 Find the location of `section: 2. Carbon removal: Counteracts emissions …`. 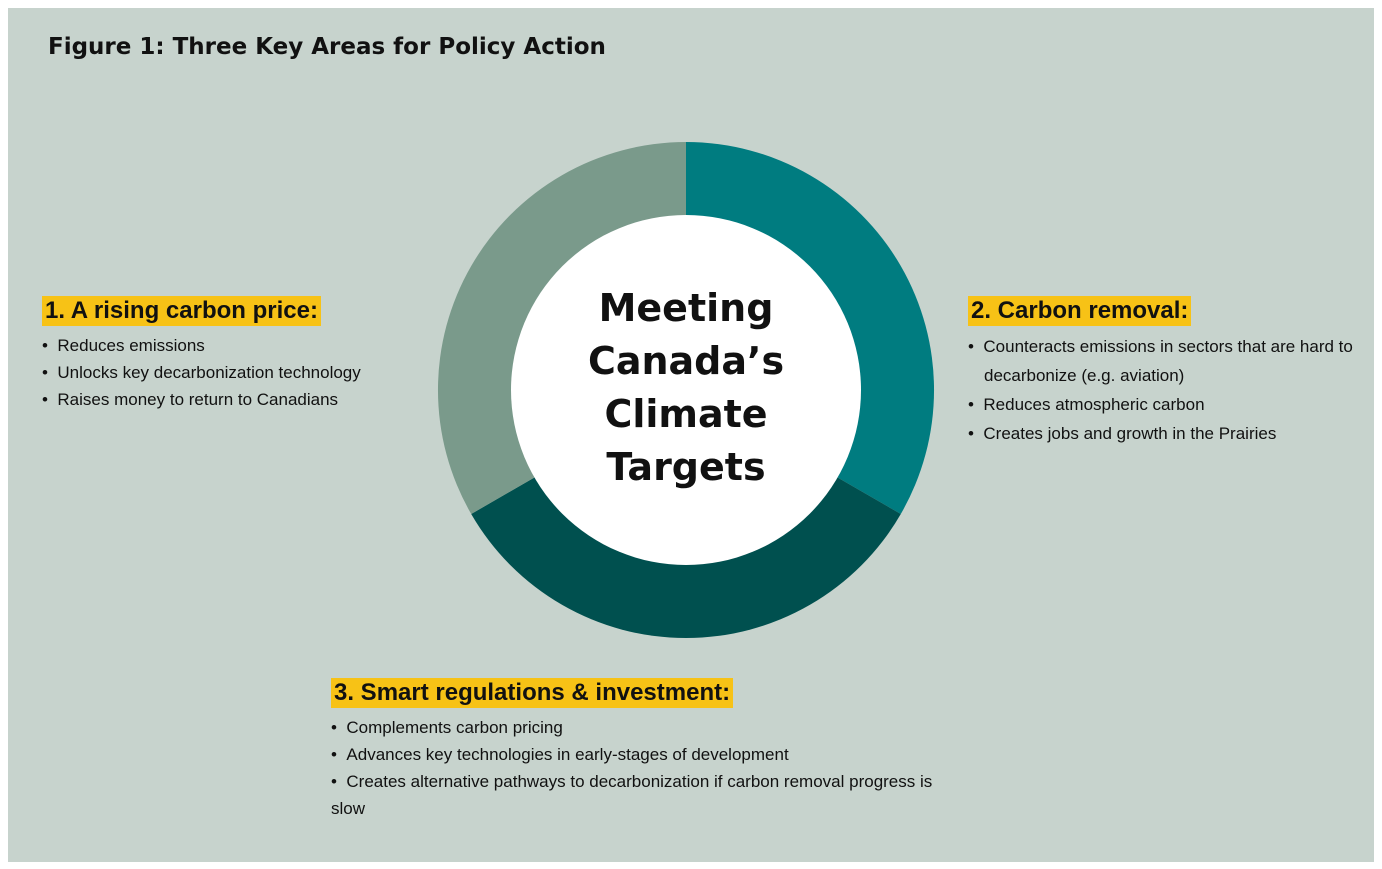

section: 2. Carbon removal: Counteracts emissions … is located at coordinates (1163, 372).